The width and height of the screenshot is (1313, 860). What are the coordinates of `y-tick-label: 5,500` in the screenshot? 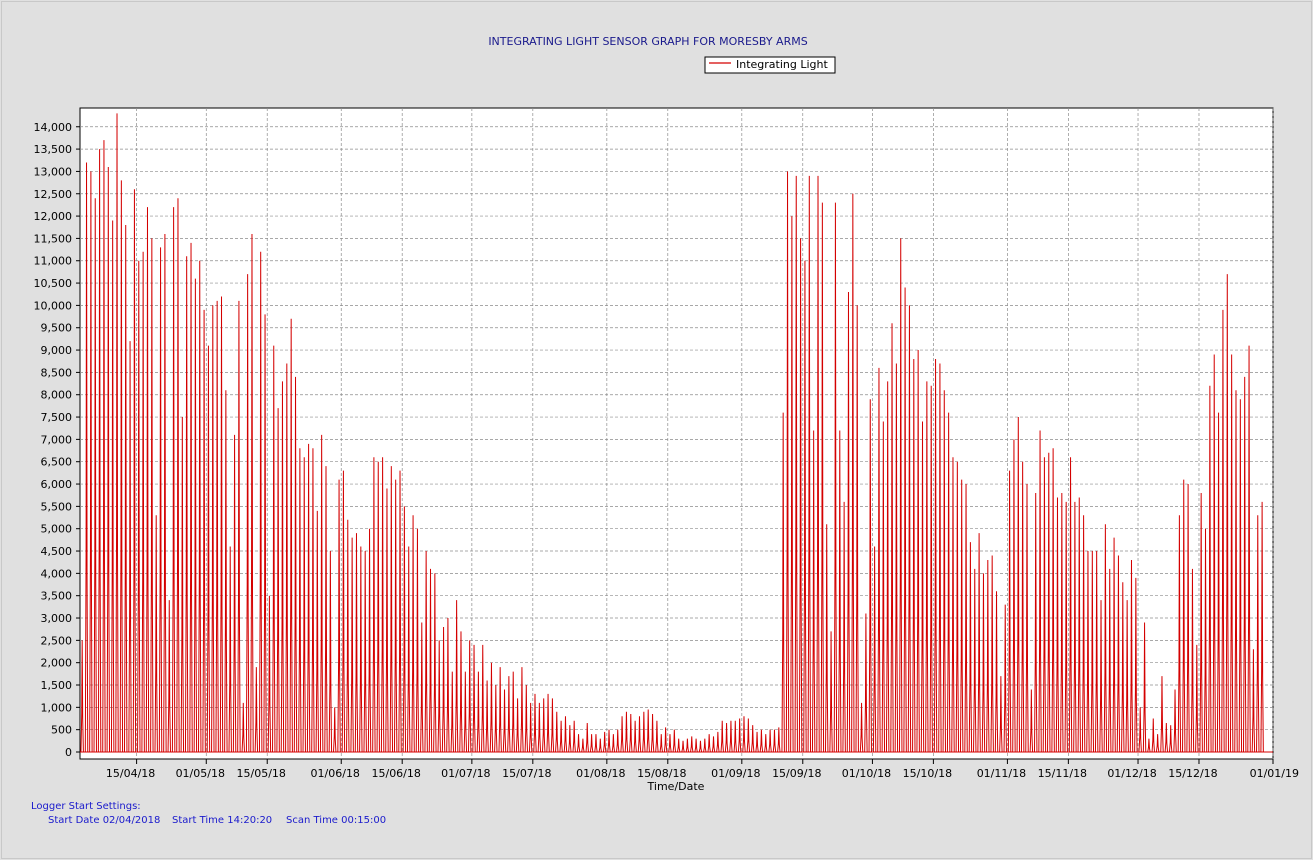 It's located at (57, 506).